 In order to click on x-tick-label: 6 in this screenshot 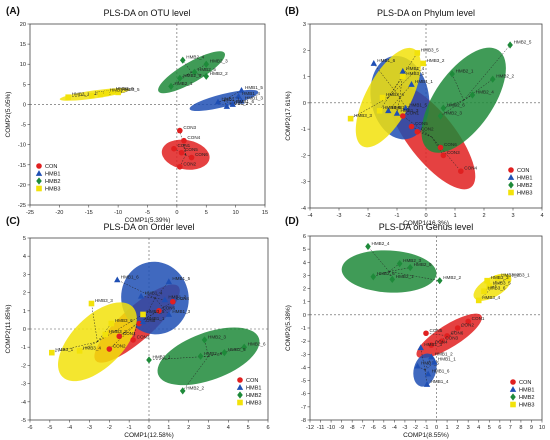, I will do `click(267, 428)`.